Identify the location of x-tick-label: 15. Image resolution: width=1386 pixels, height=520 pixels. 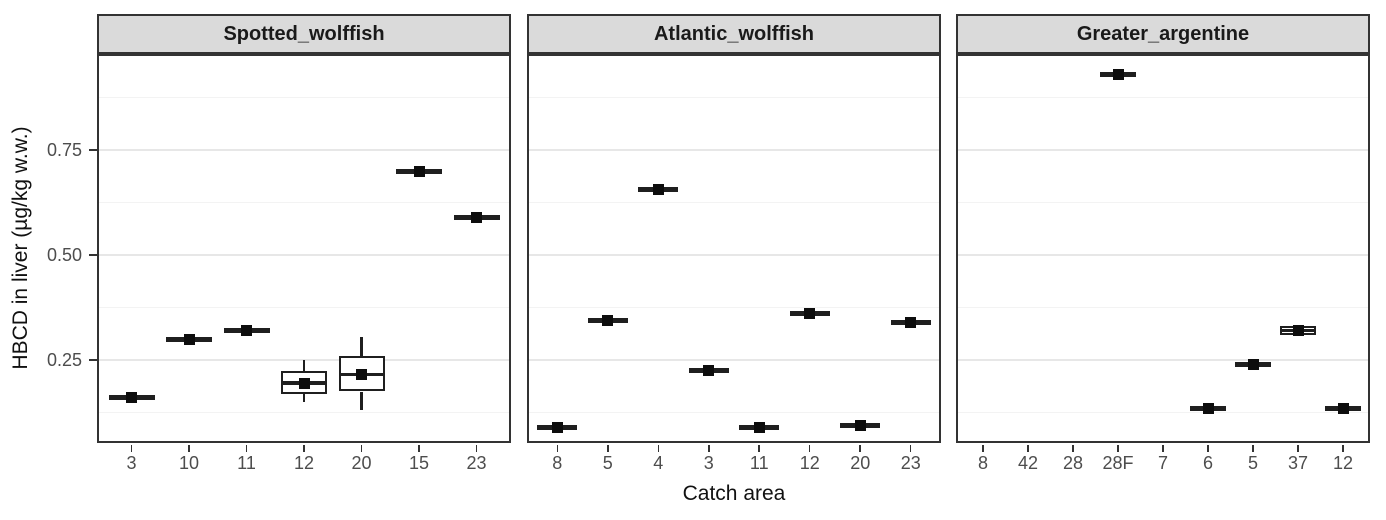
(419, 463).